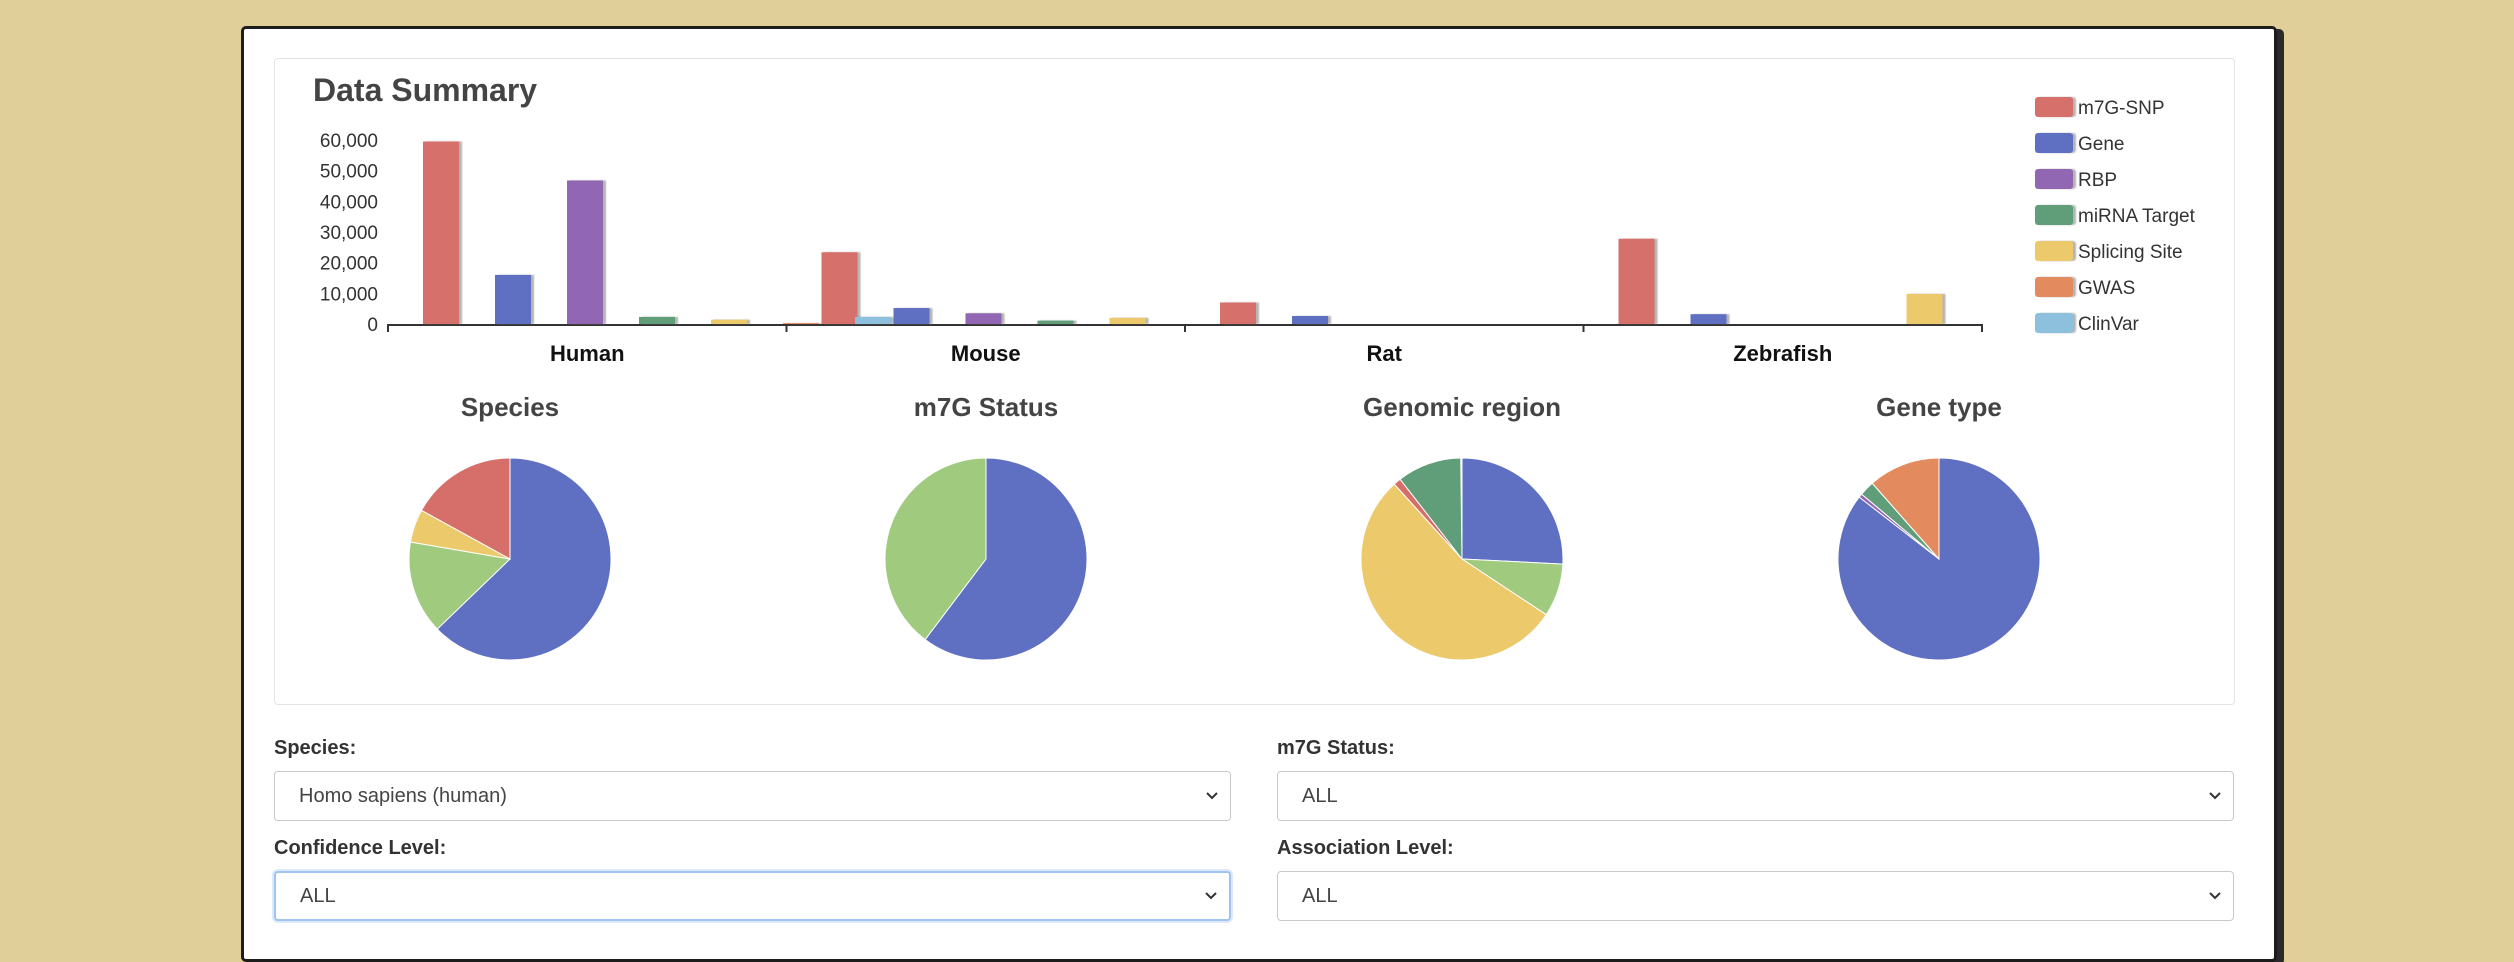 This screenshot has height=962, width=2514. What do you see at coordinates (2101, 144) in the screenshot?
I see `legend-label: Gene` at bounding box center [2101, 144].